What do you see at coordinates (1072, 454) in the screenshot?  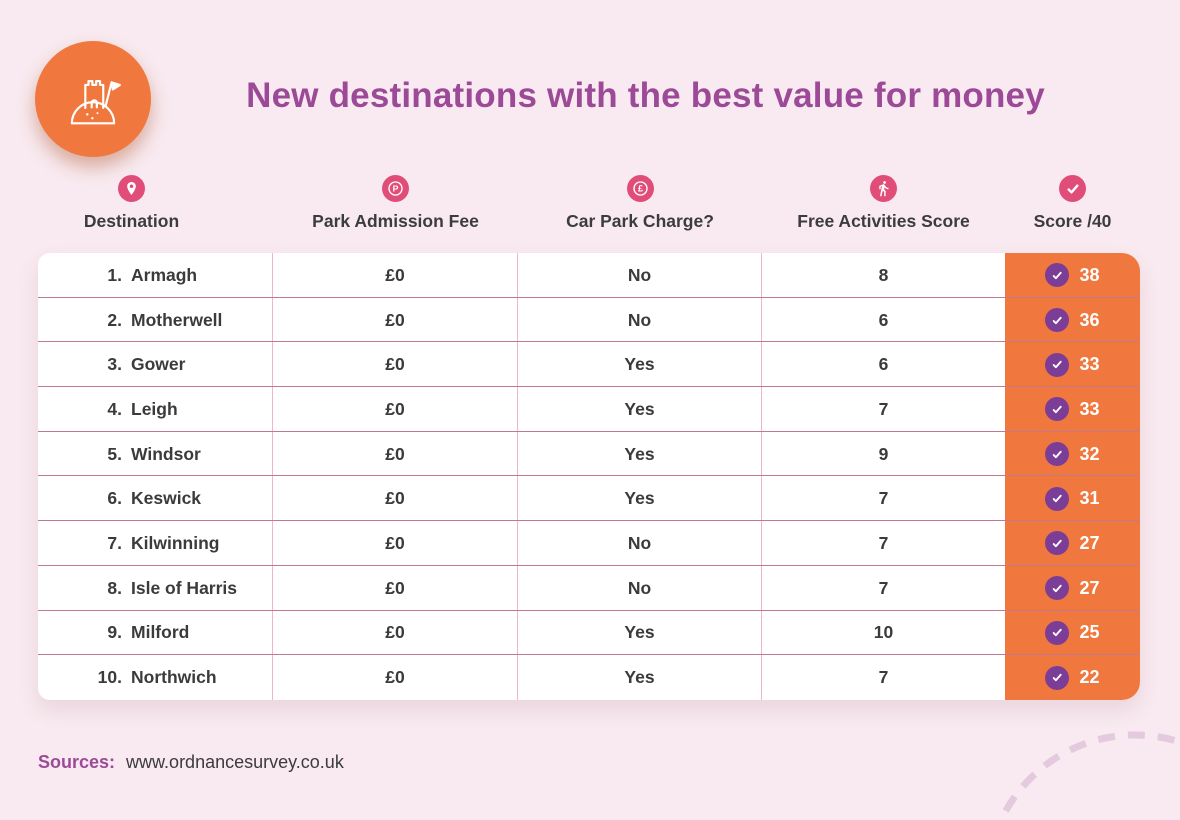 I see `score-cell: 32` at bounding box center [1072, 454].